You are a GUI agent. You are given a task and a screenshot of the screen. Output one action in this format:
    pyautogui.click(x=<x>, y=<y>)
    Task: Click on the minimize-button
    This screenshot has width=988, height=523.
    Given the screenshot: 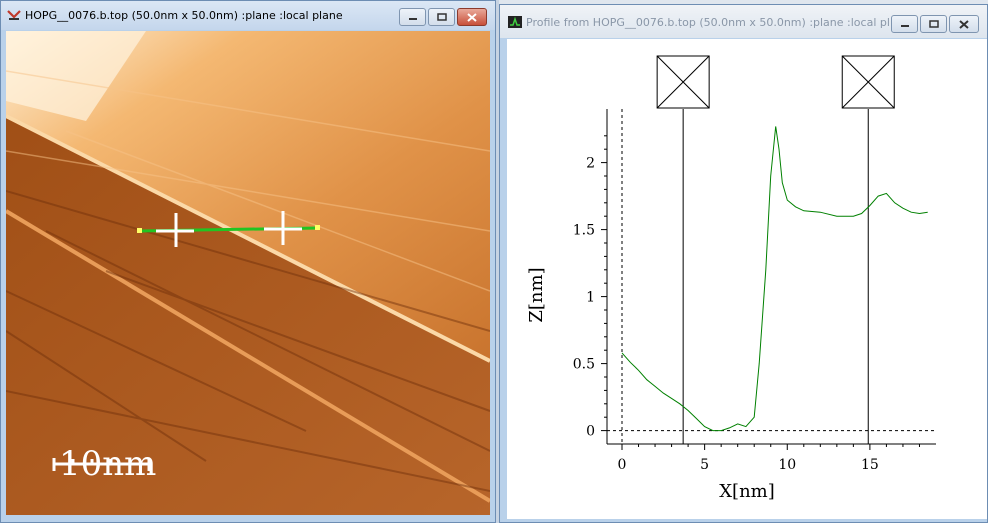 What is the action you would take?
    pyautogui.click(x=412, y=17)
    